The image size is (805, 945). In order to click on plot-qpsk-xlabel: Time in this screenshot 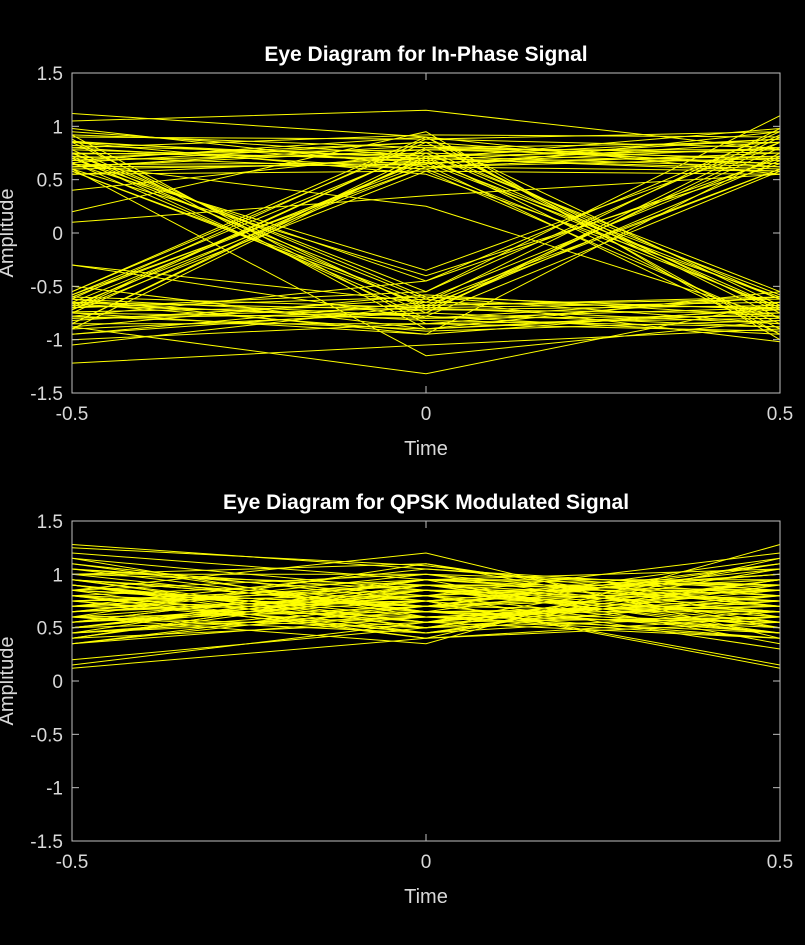, I will do `click(426, 897)`.